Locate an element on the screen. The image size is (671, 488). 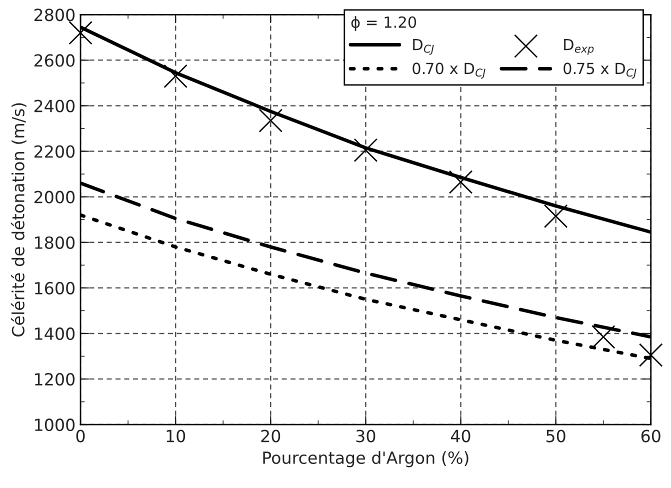
y-tick-label: 2200 is located at coordinates (54, 151).